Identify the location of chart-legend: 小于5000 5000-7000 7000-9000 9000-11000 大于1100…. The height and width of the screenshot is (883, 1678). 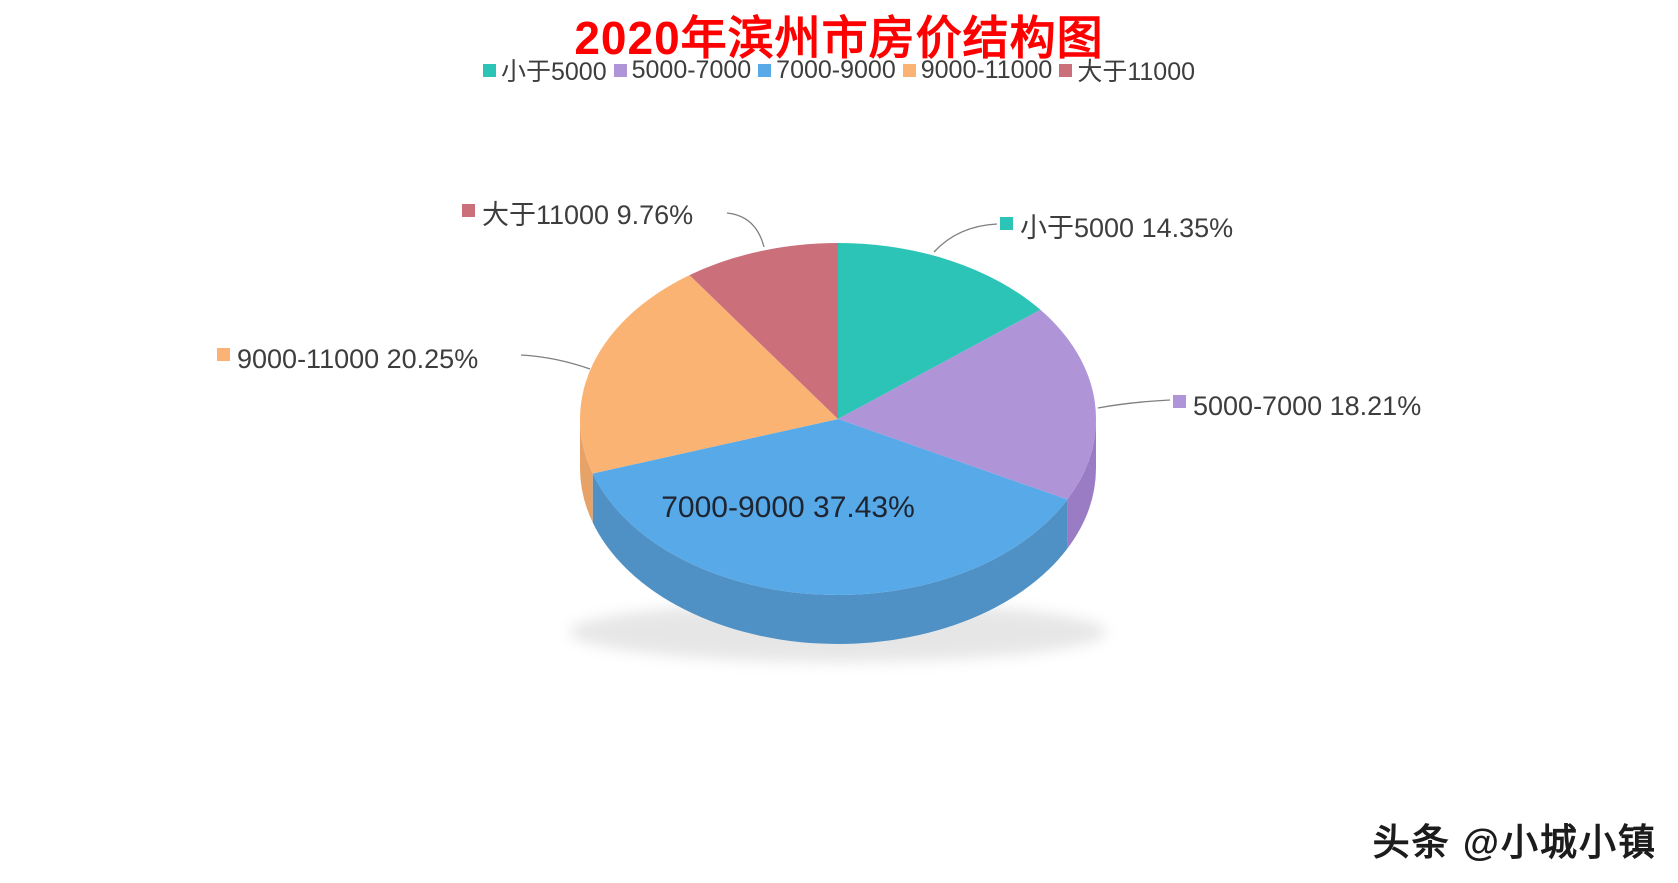
(839, 70).